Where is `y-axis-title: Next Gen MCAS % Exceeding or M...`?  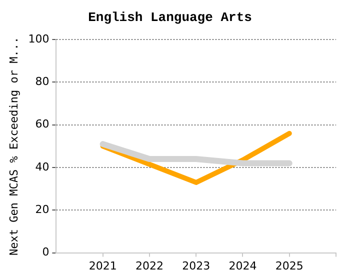 y-axis-title: Next Gen MCAS % Exceeding or M... is located at coordinates (13, 146).